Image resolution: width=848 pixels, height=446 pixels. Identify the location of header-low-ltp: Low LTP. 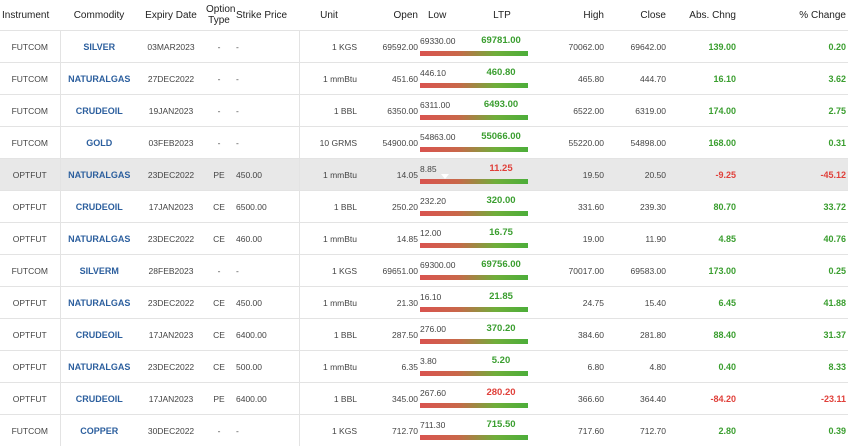
(475, 15).